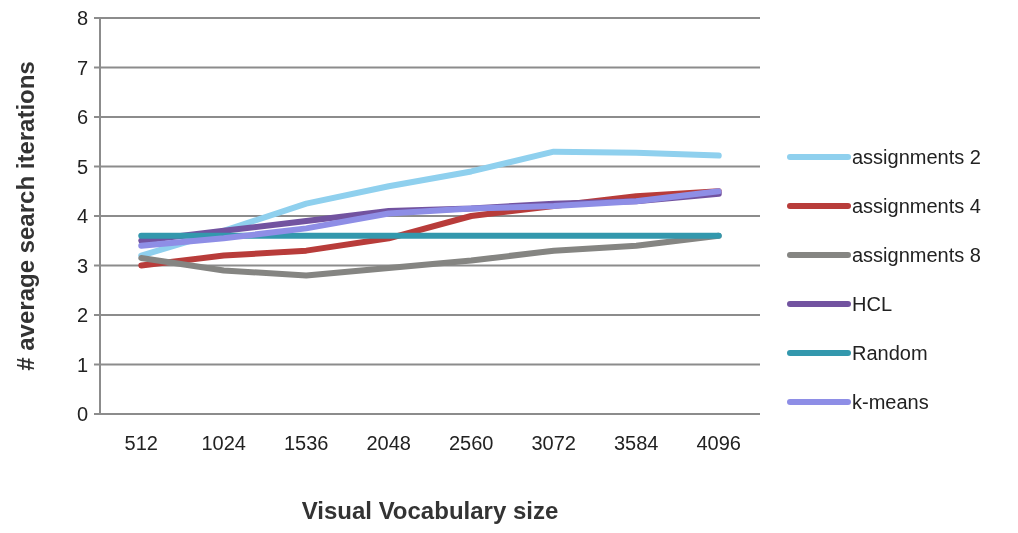 The image size is (1018, 533). What do you see at coordinates (872, 304) in the screenshot?
I see `legend-label: HCL` at bounding box center [872, 304].